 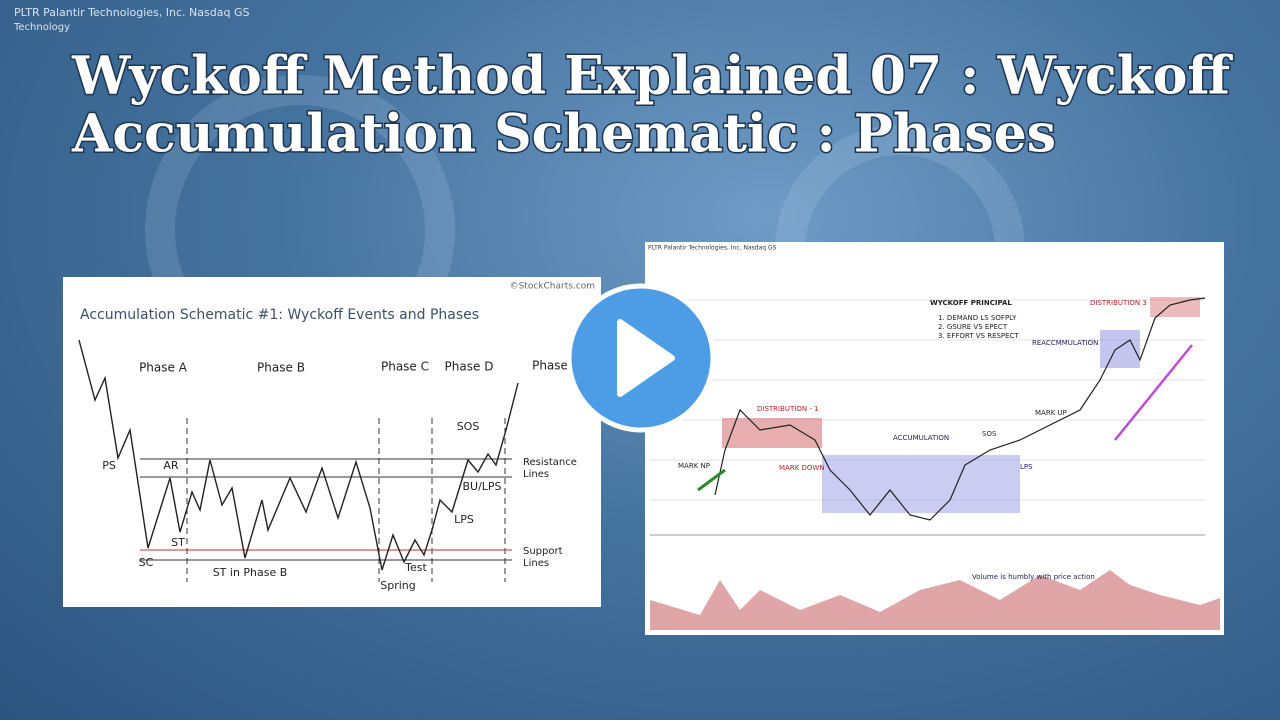 I want to click on event-label: ST in Phase B, so click(x=250, y=572).